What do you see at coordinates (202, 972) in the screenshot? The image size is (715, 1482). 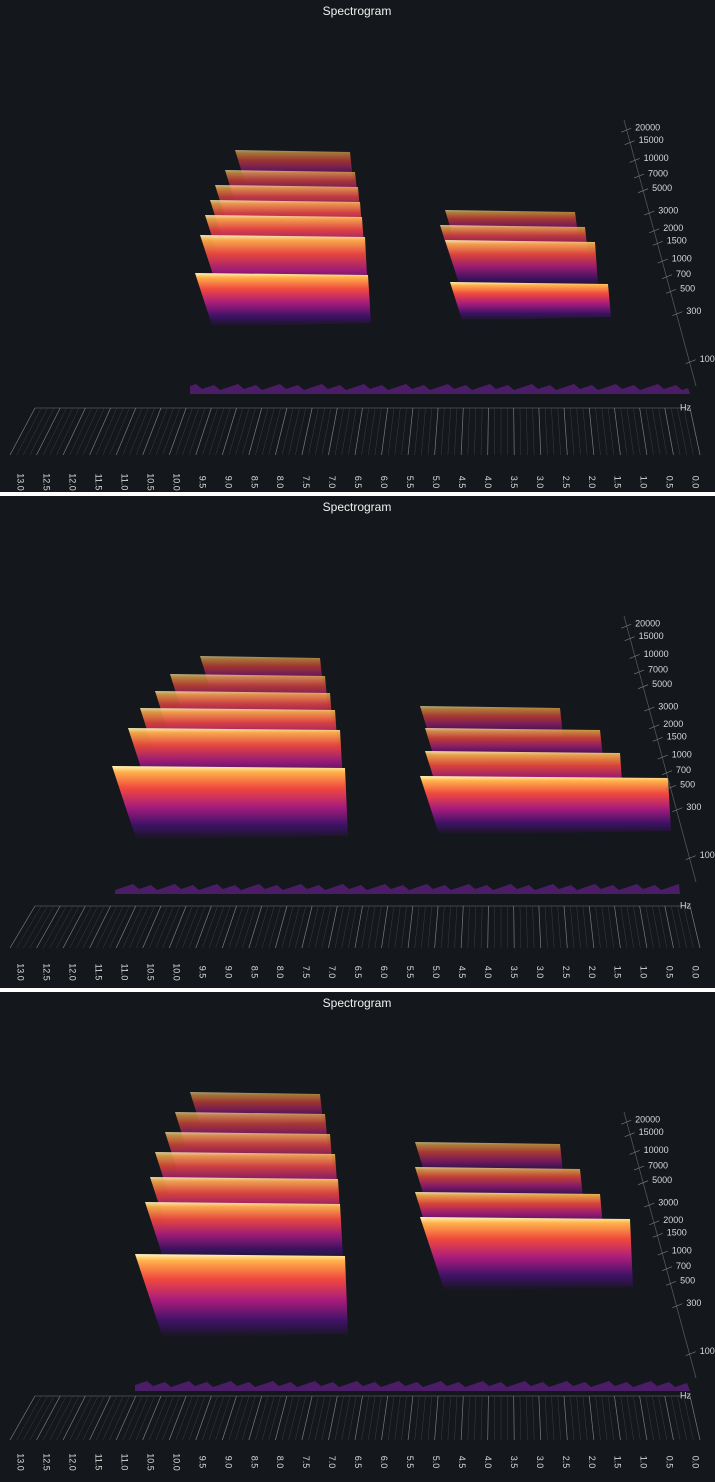 I see `x-tick-label: 9.5` at bounding box center [202, 972].